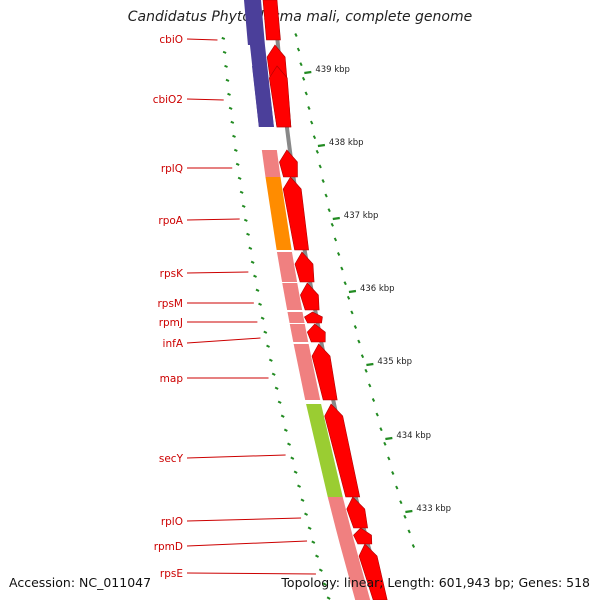 The width and height of the screenshot is (600, 600). I want to click on gene-arrow-rpsK, so click(304, 267).